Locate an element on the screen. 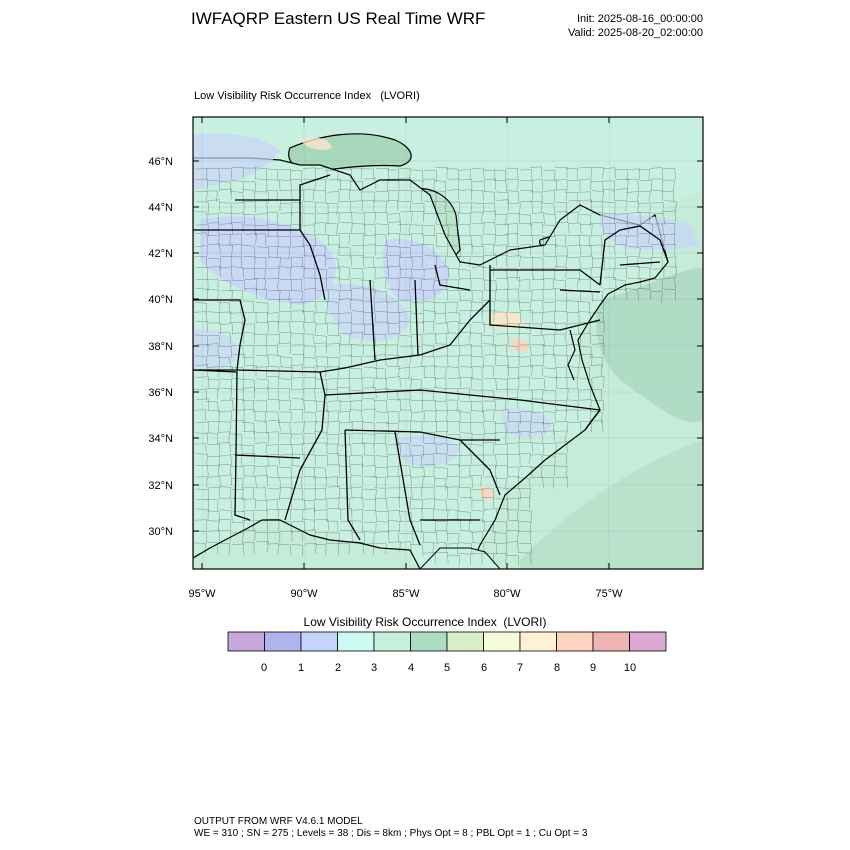  low-patch-north is located at coordinates (236, 161).